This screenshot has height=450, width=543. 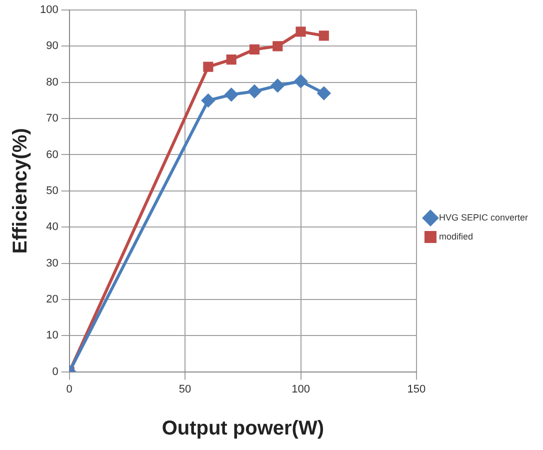 What do you see at coordinates (49, 10) in the screenshot?
I see `y-tick-label: 100` at bounding box center [49, 10].